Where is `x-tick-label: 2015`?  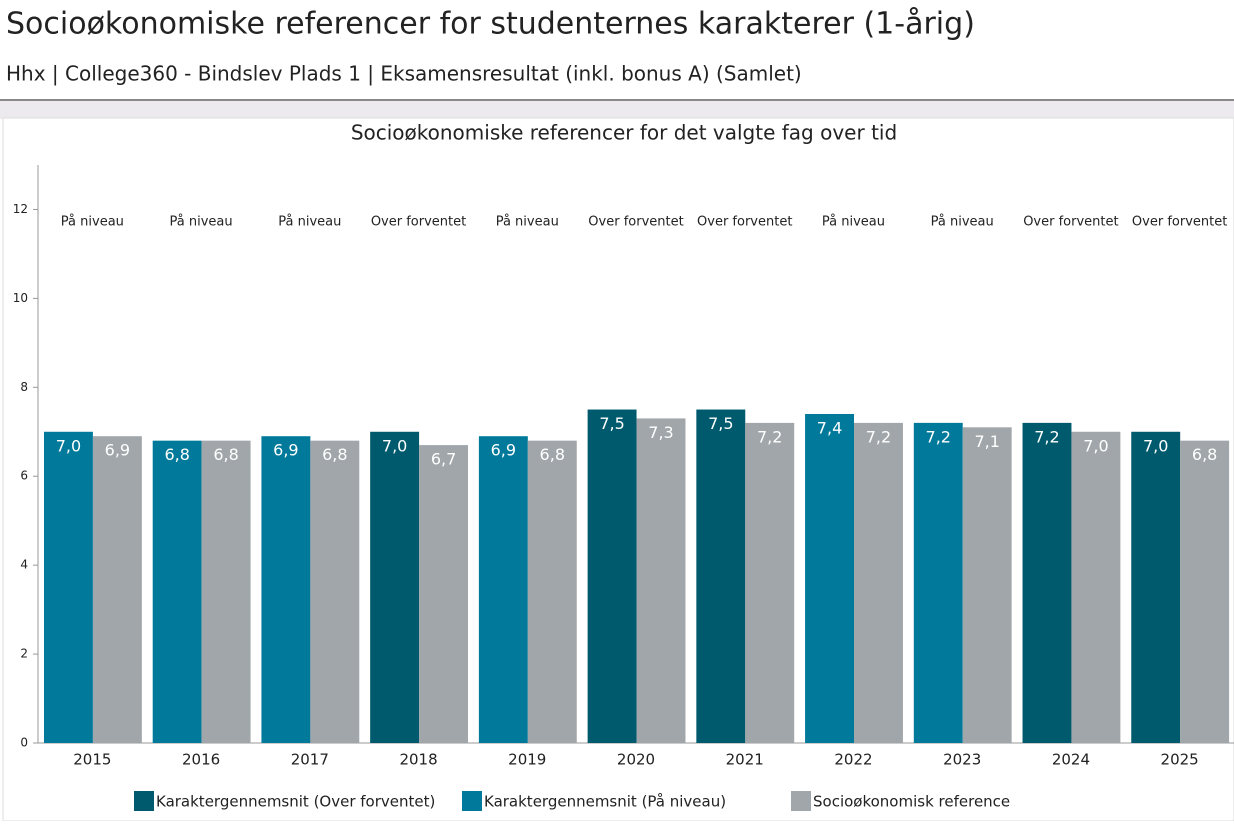
x-tick-label: 2015 is located at coordinates (92, 760).